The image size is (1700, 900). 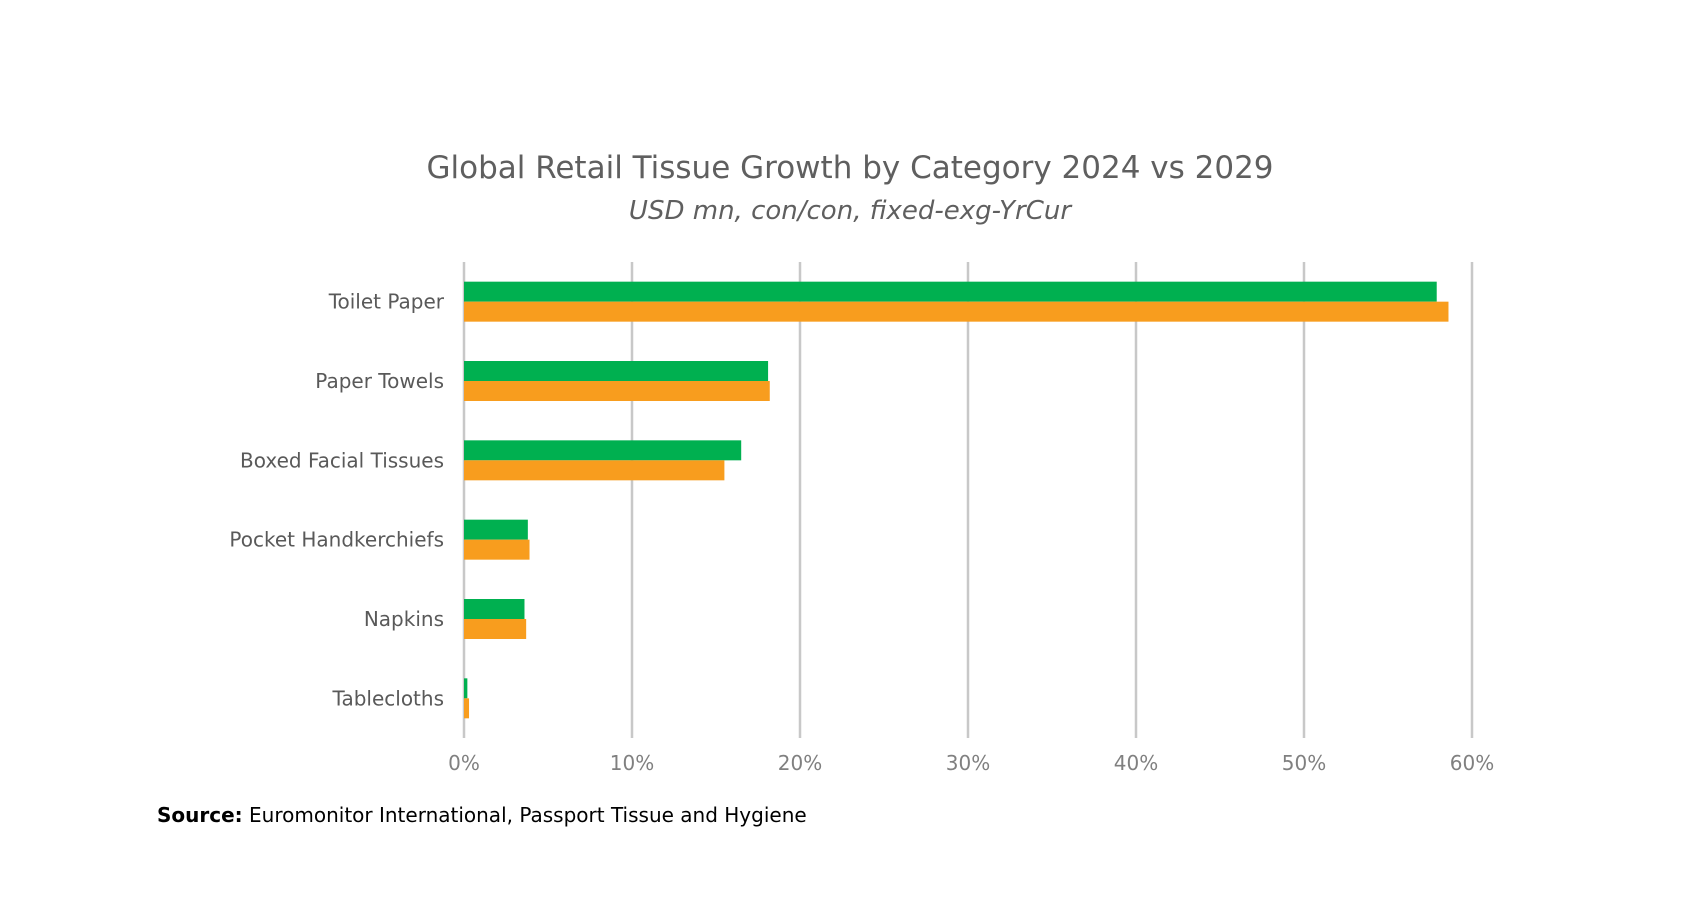 I want to click on bar-orange-toilet-paper, so click(x=956, y=311).